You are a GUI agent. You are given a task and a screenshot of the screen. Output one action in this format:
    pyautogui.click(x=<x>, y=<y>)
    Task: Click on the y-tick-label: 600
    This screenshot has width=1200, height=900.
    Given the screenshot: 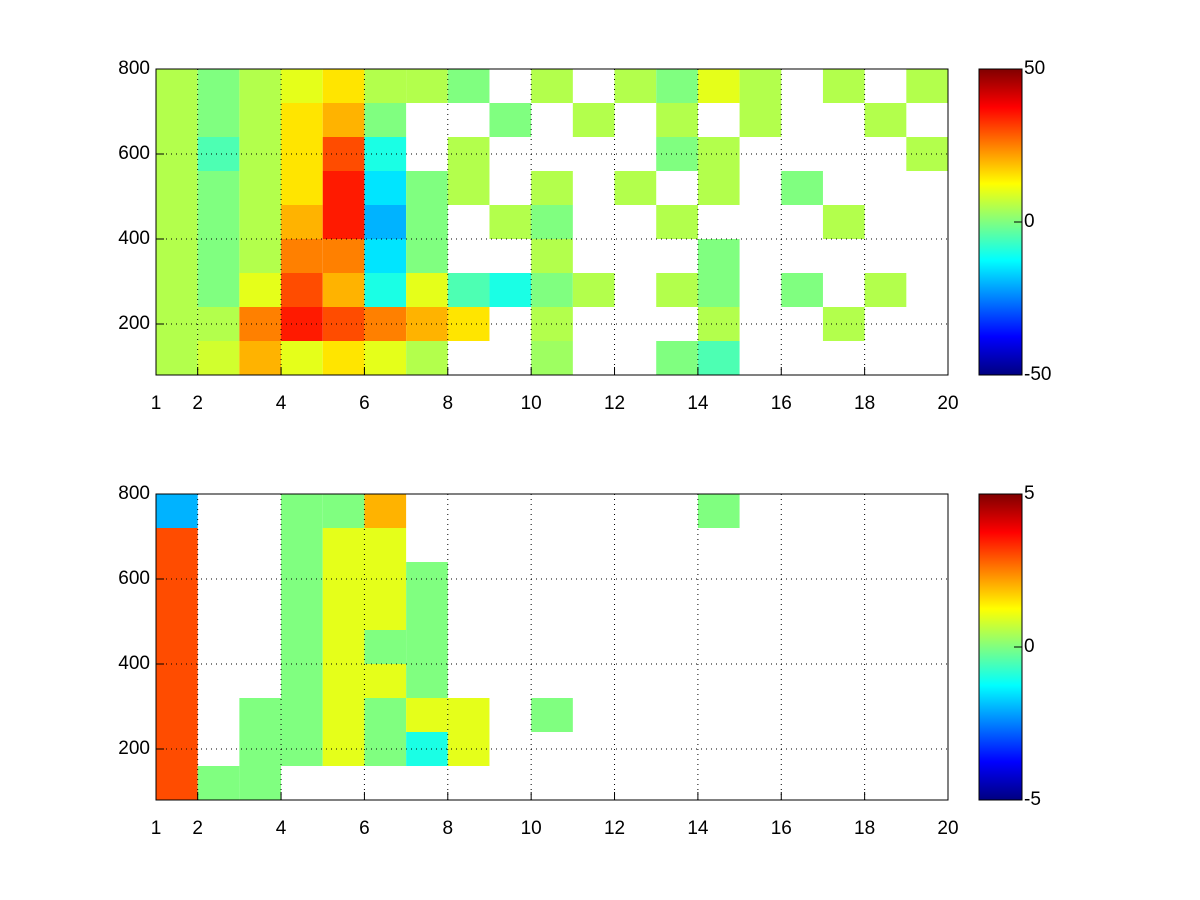 What is the action you would take?
    pyautogui.click(x=134, y=578)
    